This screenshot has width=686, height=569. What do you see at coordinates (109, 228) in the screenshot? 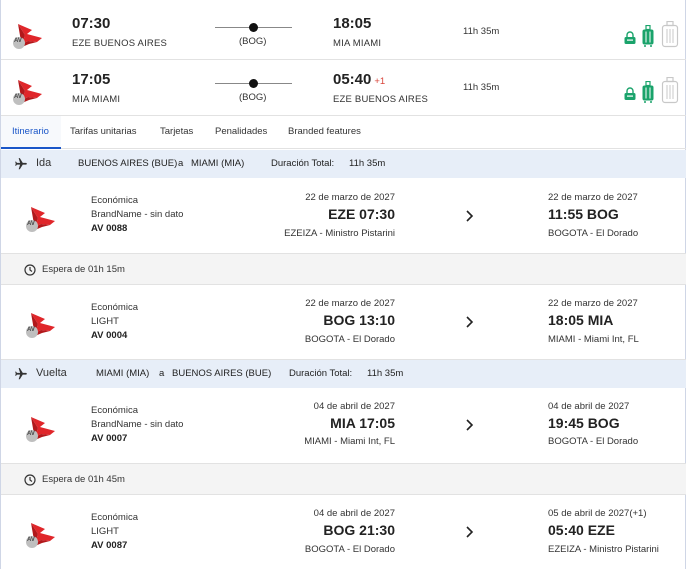
I see `flight-number: AV 0088` at bounding box center [109, 228].